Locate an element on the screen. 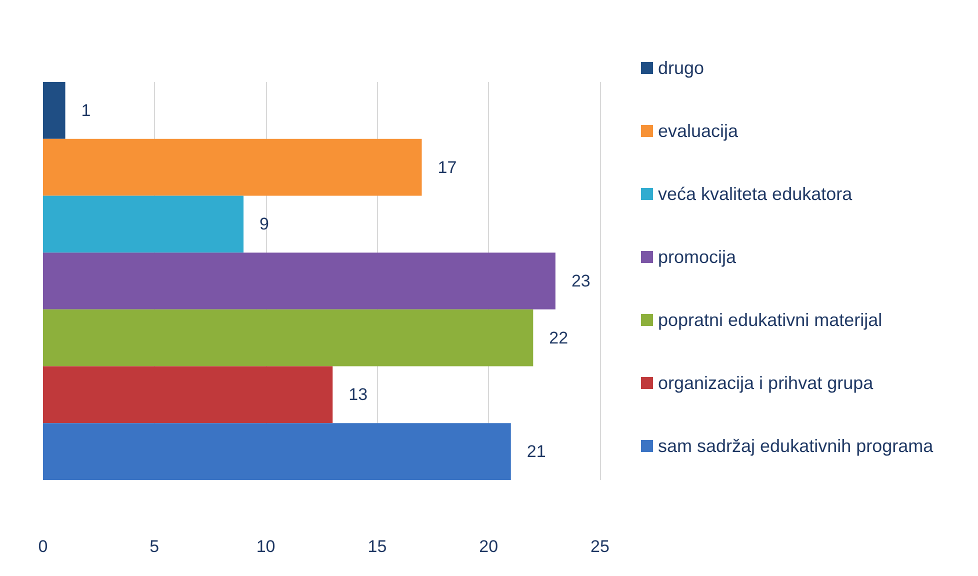  legend-label: promocija is located at coordinates (698, 257).